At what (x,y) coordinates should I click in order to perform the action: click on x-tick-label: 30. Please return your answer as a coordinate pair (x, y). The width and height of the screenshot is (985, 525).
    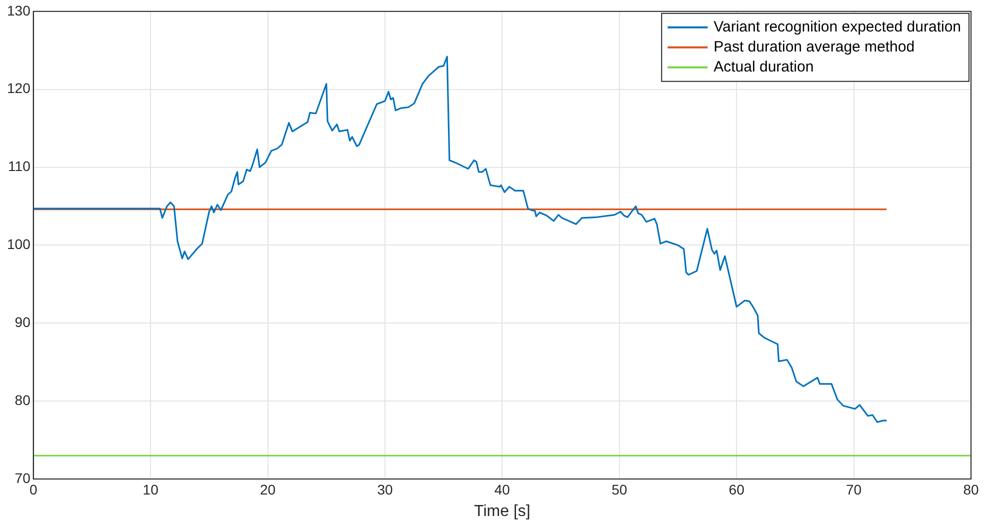
    Looking at the image, I should click on (385, 489).